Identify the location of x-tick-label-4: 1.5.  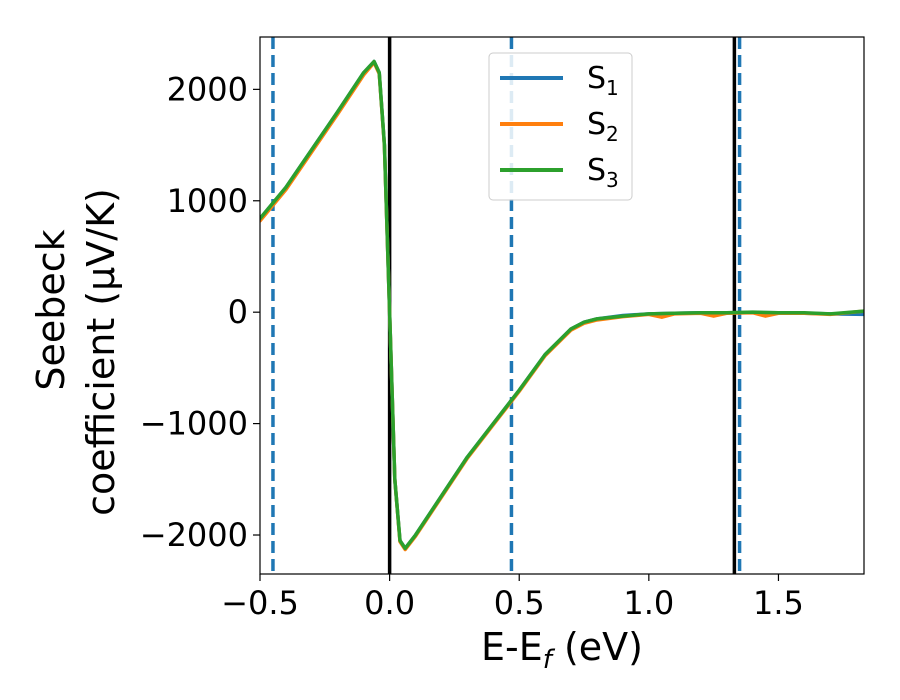
(778, 603).